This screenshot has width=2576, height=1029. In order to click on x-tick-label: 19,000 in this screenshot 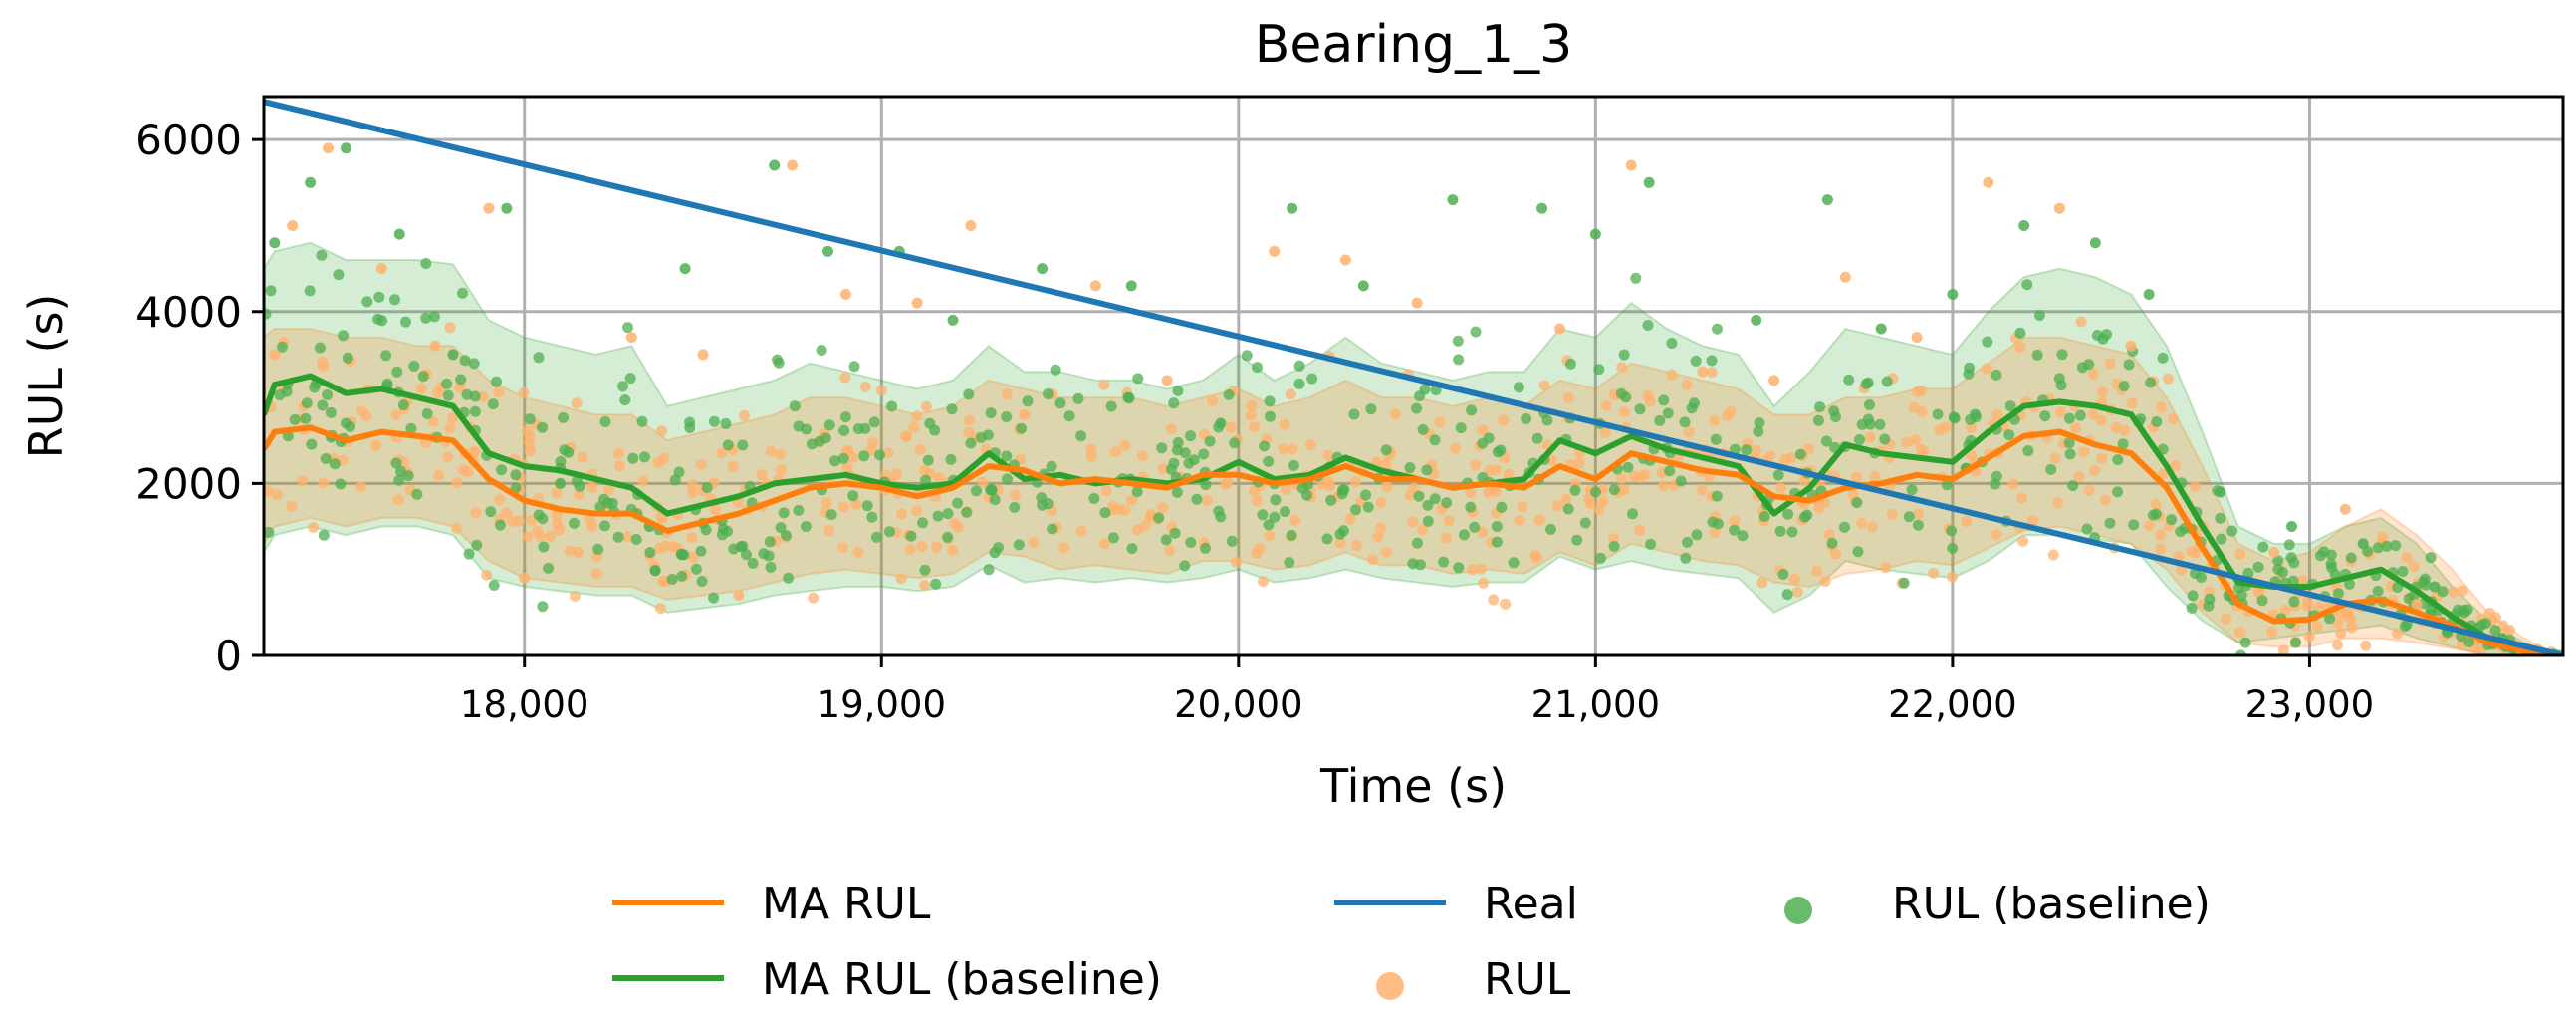, I will do `click(882, 704)`.